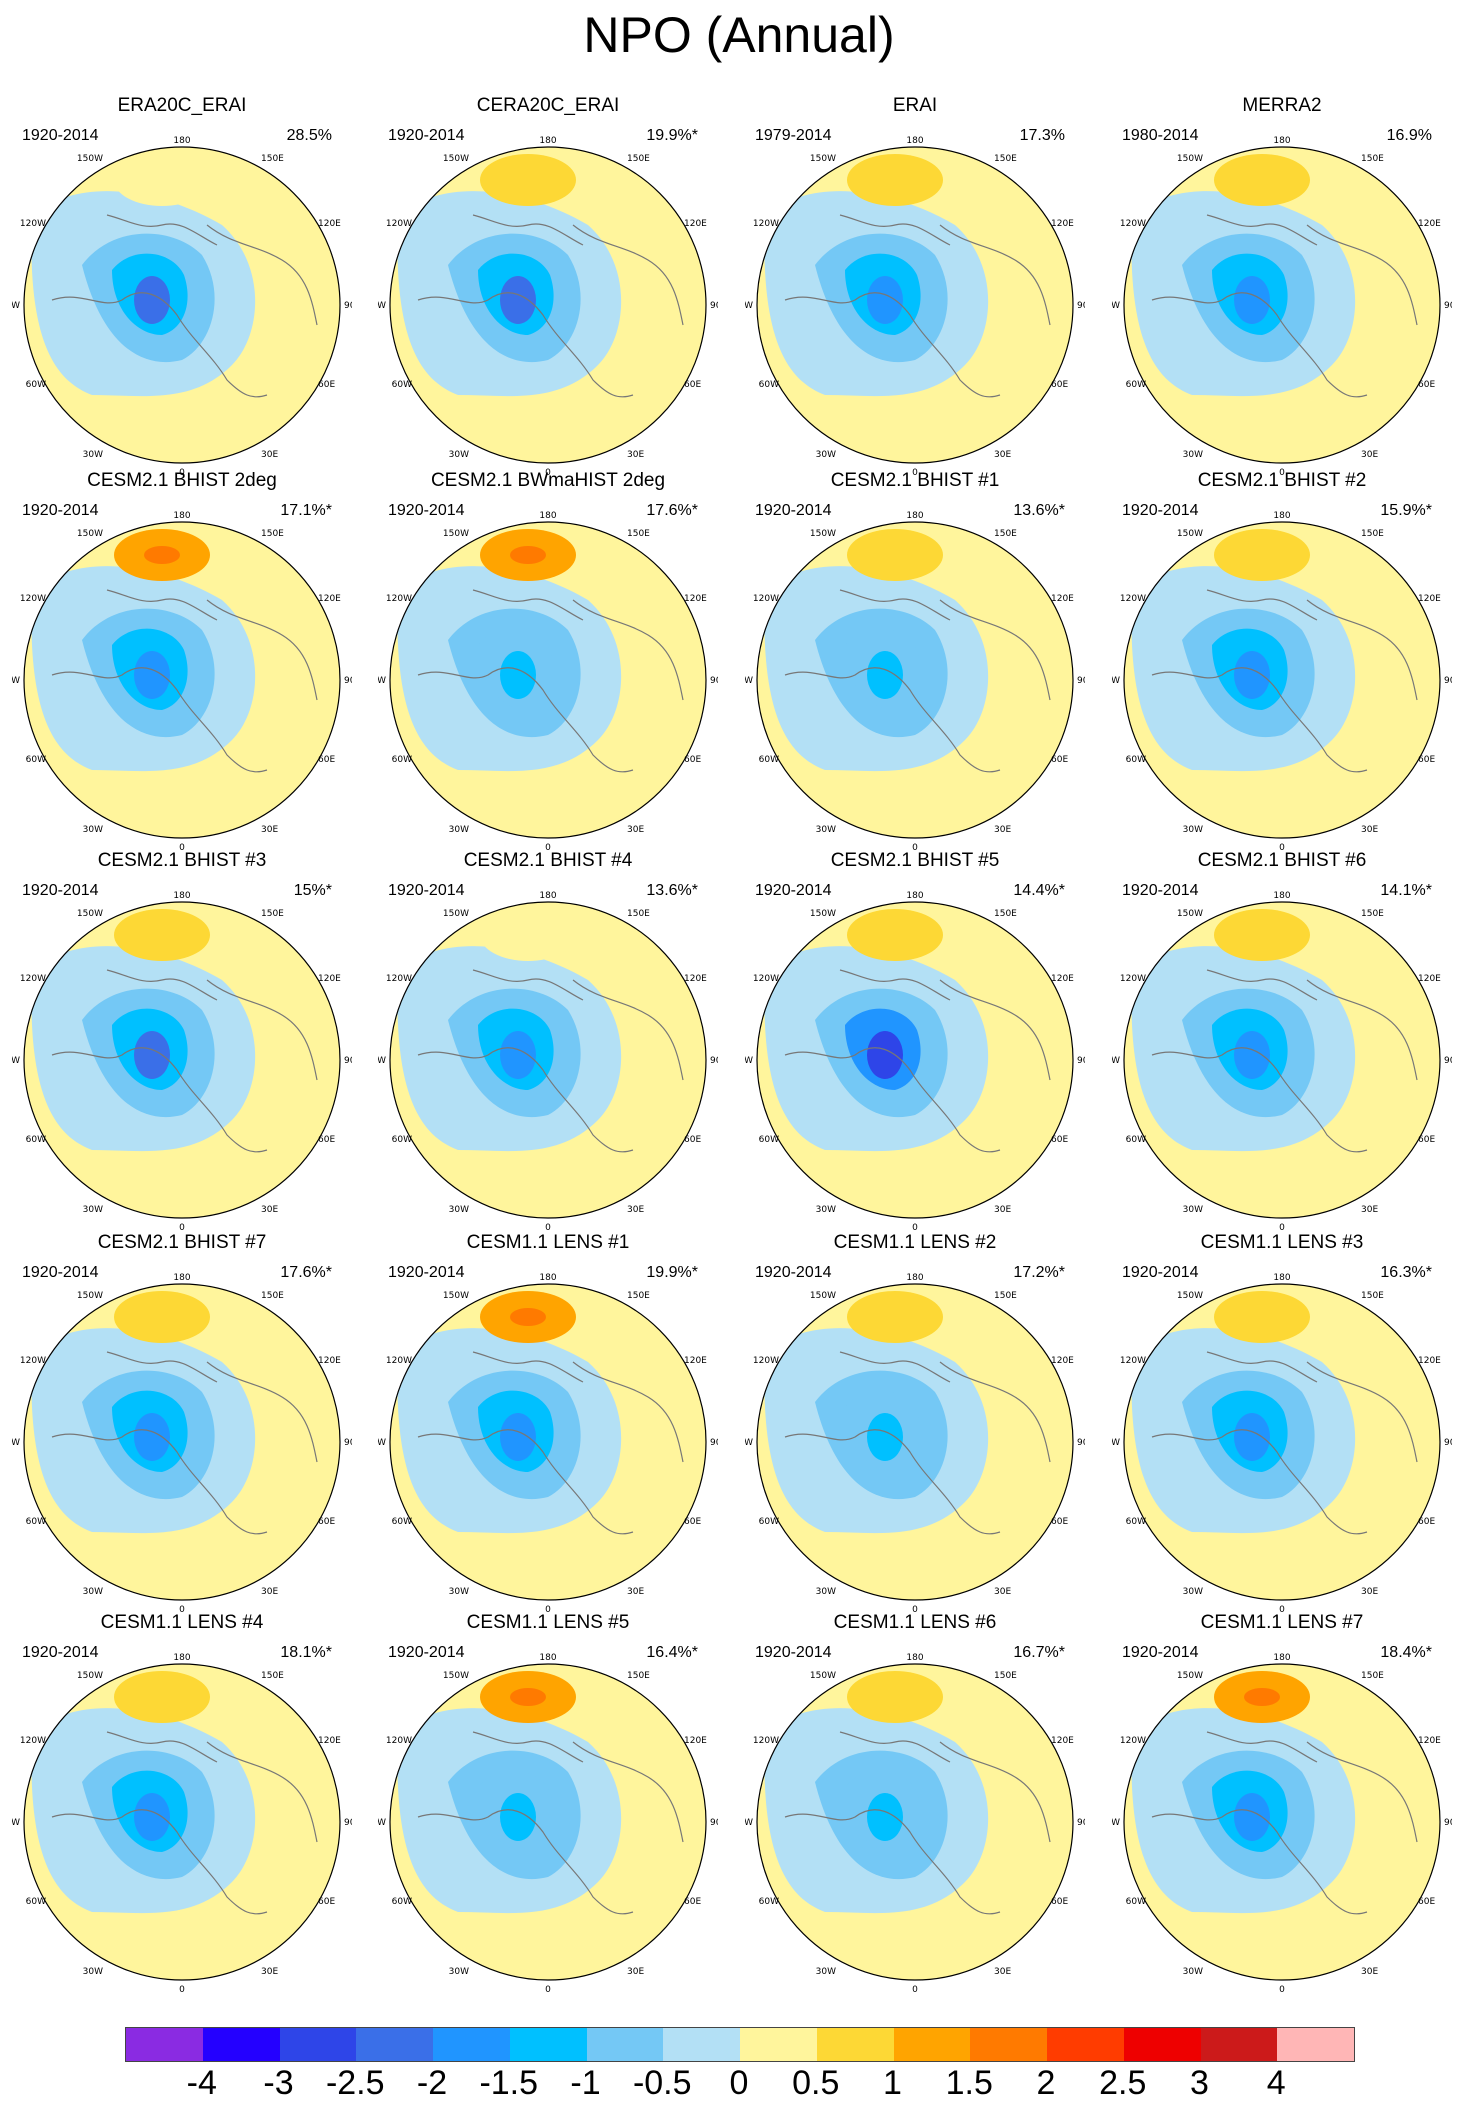 The height and width of the screenshot is (2107, 1478). Describe the element at coordinates (1039, 890) in the screenshot. I see `panel-variance: 14.4%*` at that location.